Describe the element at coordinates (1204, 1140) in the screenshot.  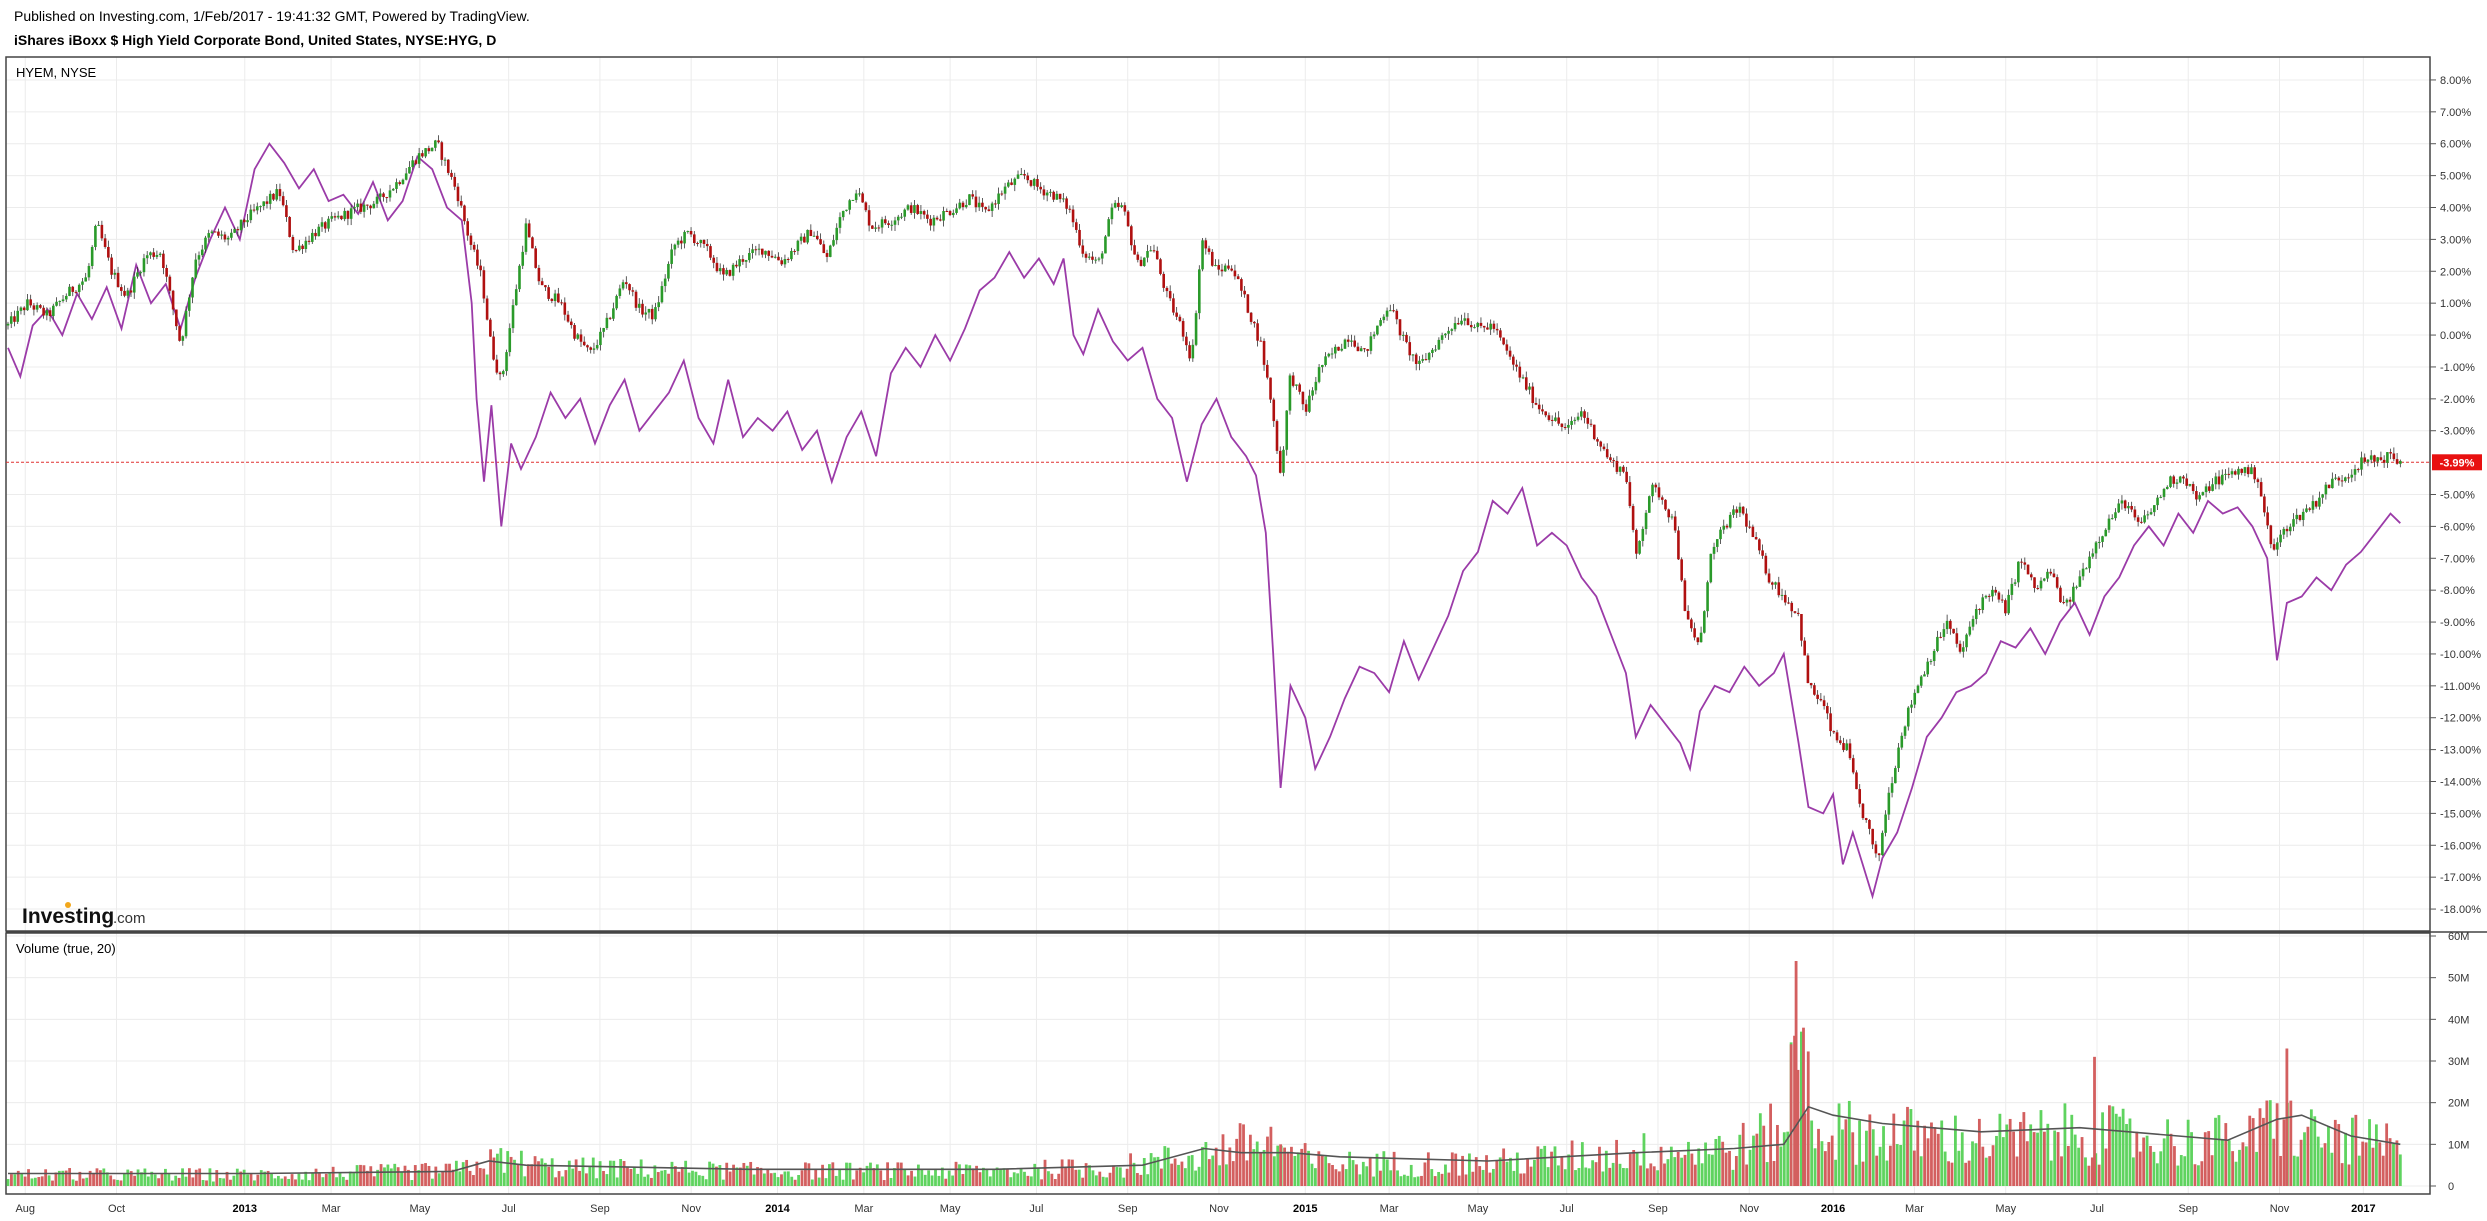
I see `volume-moving-average` at that location.